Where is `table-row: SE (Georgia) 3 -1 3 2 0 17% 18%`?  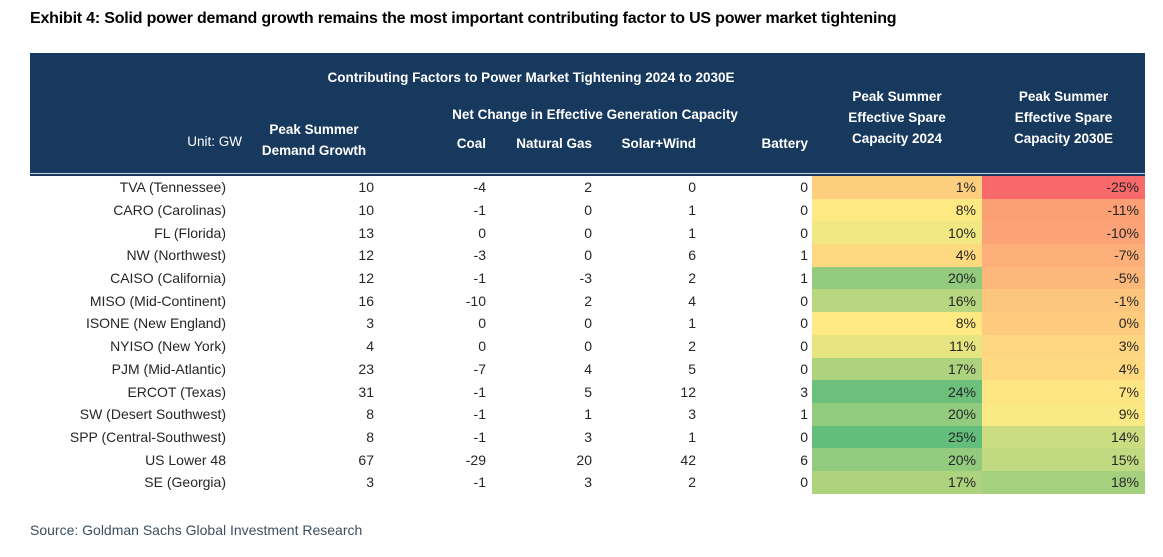
table-row: SE (Georgia) 3 -1 3 2 0 17% 18% is located at coordinates (587, 482).